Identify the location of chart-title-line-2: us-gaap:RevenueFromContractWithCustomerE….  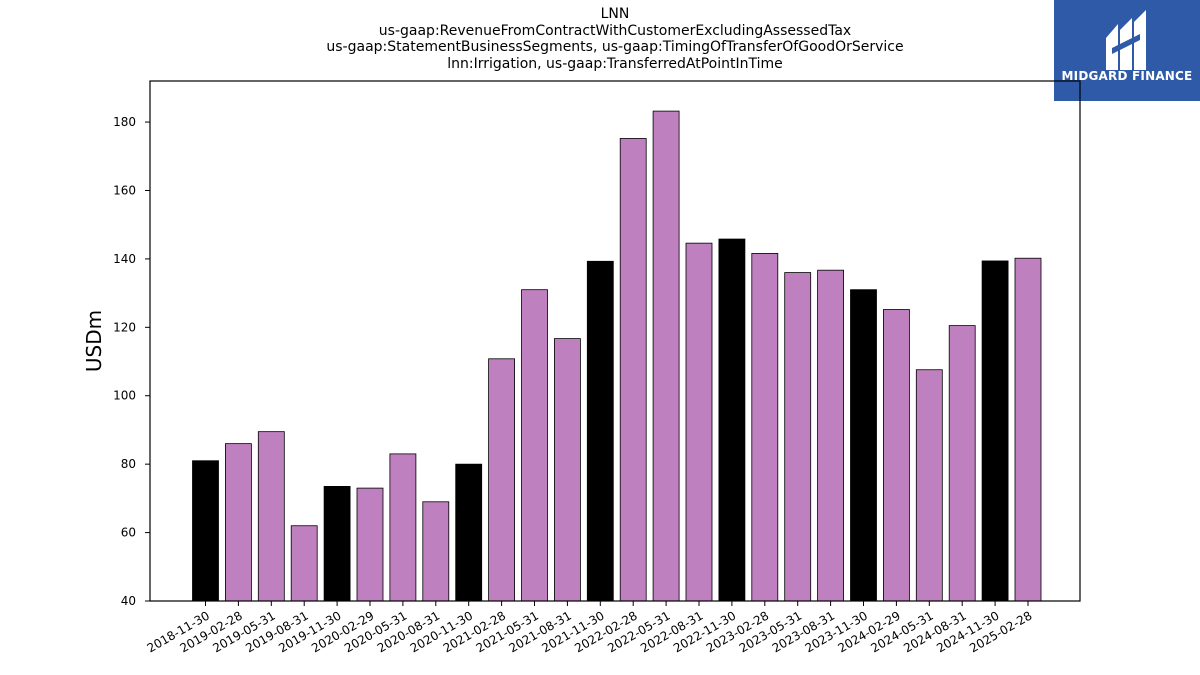
(615, 30).